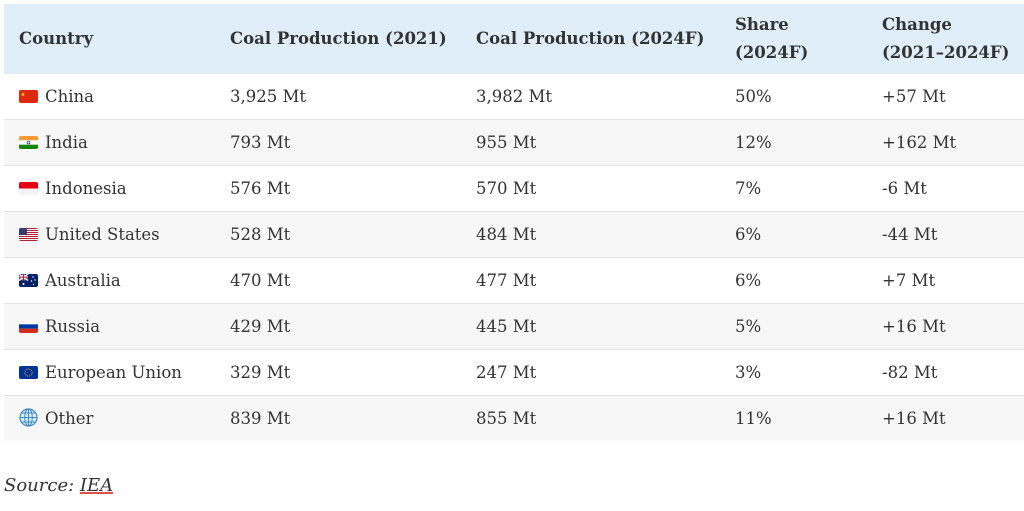 This screenshot has width=1024, height=511. Describe the element at coordinates (28, 372) in the screenshot. I see `eu-flag-icon` at that location.